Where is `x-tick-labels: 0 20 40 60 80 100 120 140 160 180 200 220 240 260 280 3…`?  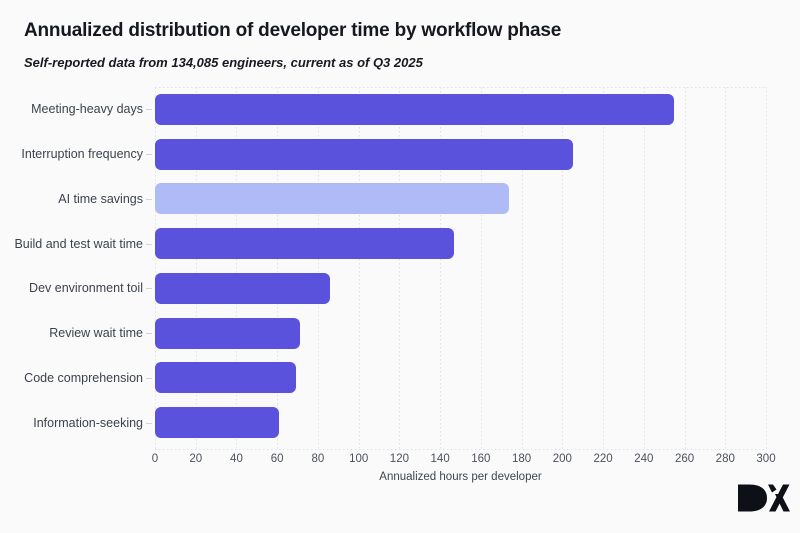 x-tick-labels: 0 20 40 60 80 100 120 140 160 180 200 220 240 260 280 3… is located at coordinates (463, 460).